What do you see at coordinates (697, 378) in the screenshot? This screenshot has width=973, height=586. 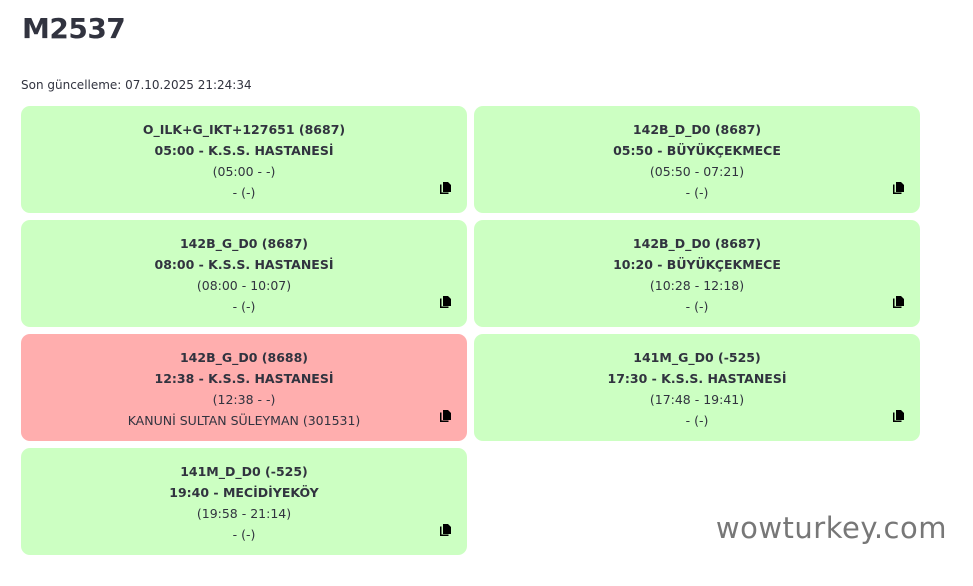 I see `trip-departure: 17:30 - K.S.S. HASTANESİ` at bounding box center [697, 378].